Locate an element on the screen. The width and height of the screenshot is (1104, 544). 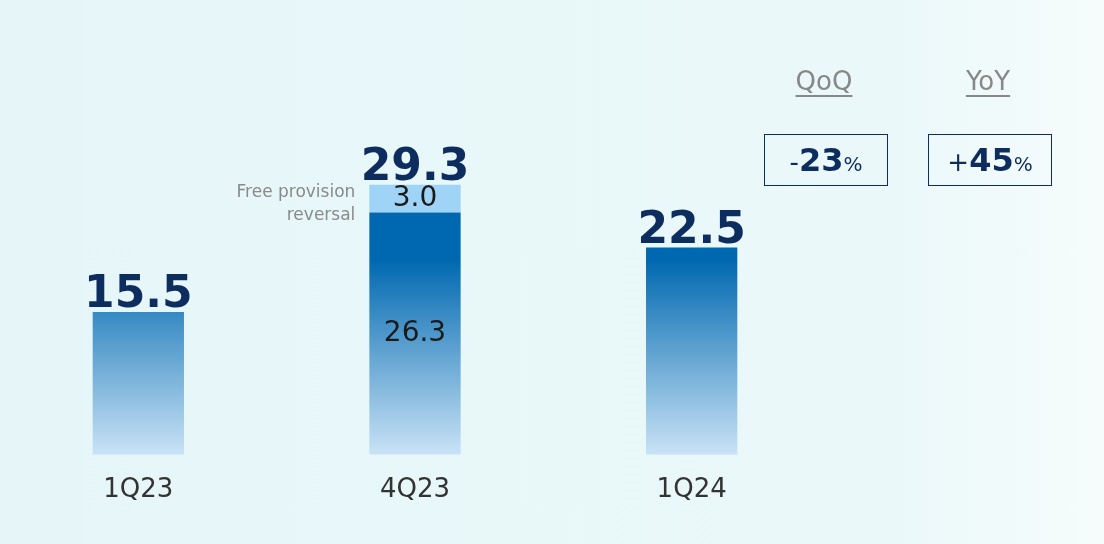
x-tick-label: 1Q23 is located at coordinates (138, 488).